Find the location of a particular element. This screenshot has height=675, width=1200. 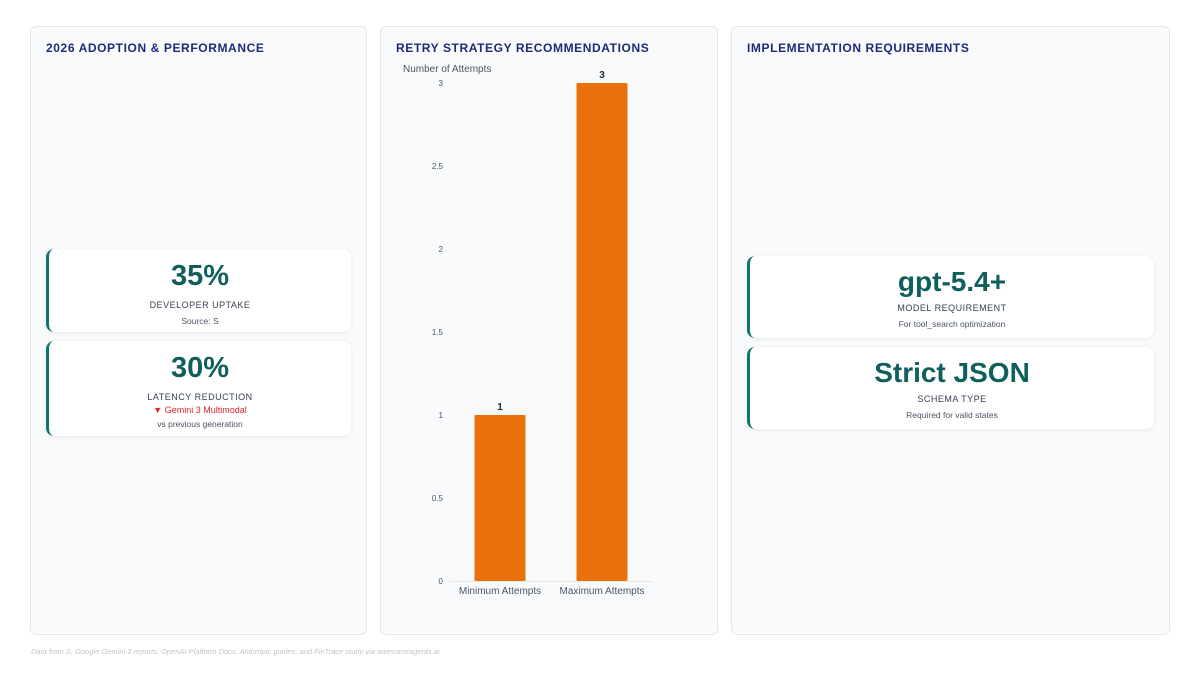

retry-strategy-panel-title: RETRY STRATEGY RECOMMENDATIONS is located at coordinates (523, 48).